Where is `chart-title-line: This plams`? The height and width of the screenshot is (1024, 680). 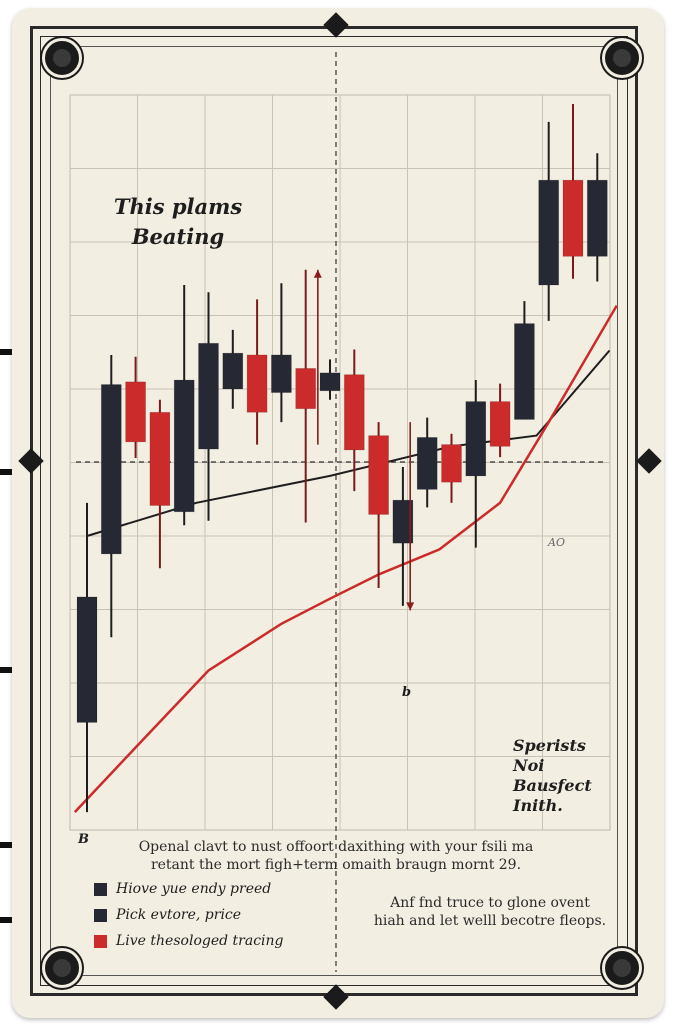
chart-title-line: This plams is located at coordinates (178, 206).